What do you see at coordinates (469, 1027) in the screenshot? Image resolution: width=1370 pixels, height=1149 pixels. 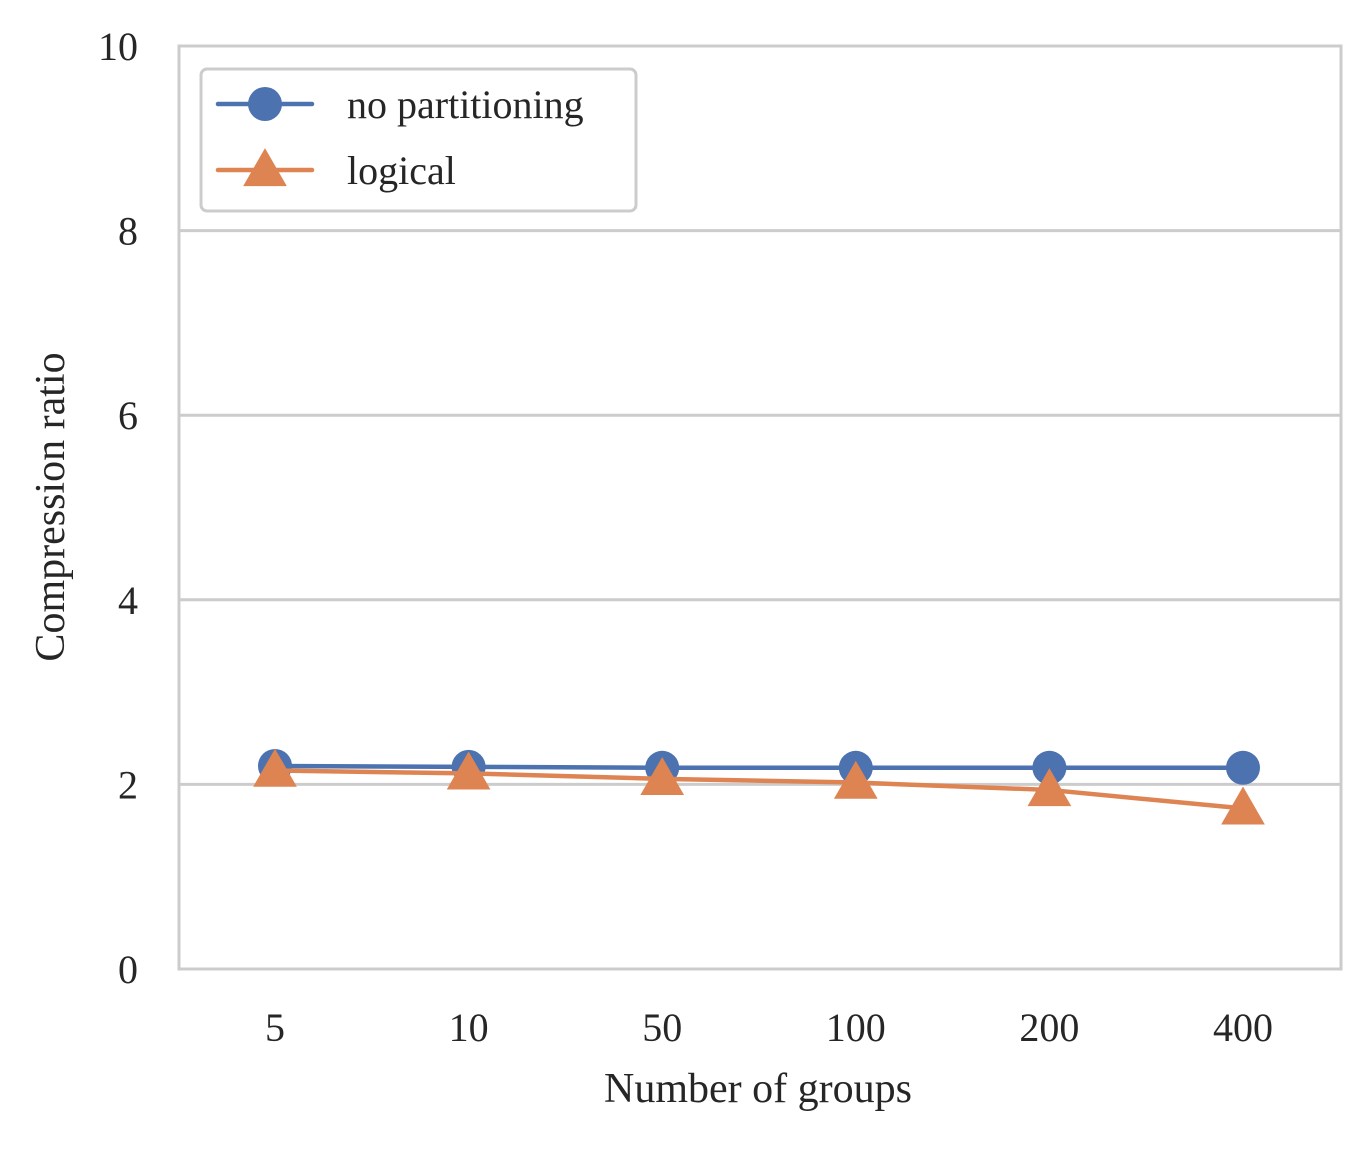 I see `x-tick-label: 10` at bounding box center [469, 1027].